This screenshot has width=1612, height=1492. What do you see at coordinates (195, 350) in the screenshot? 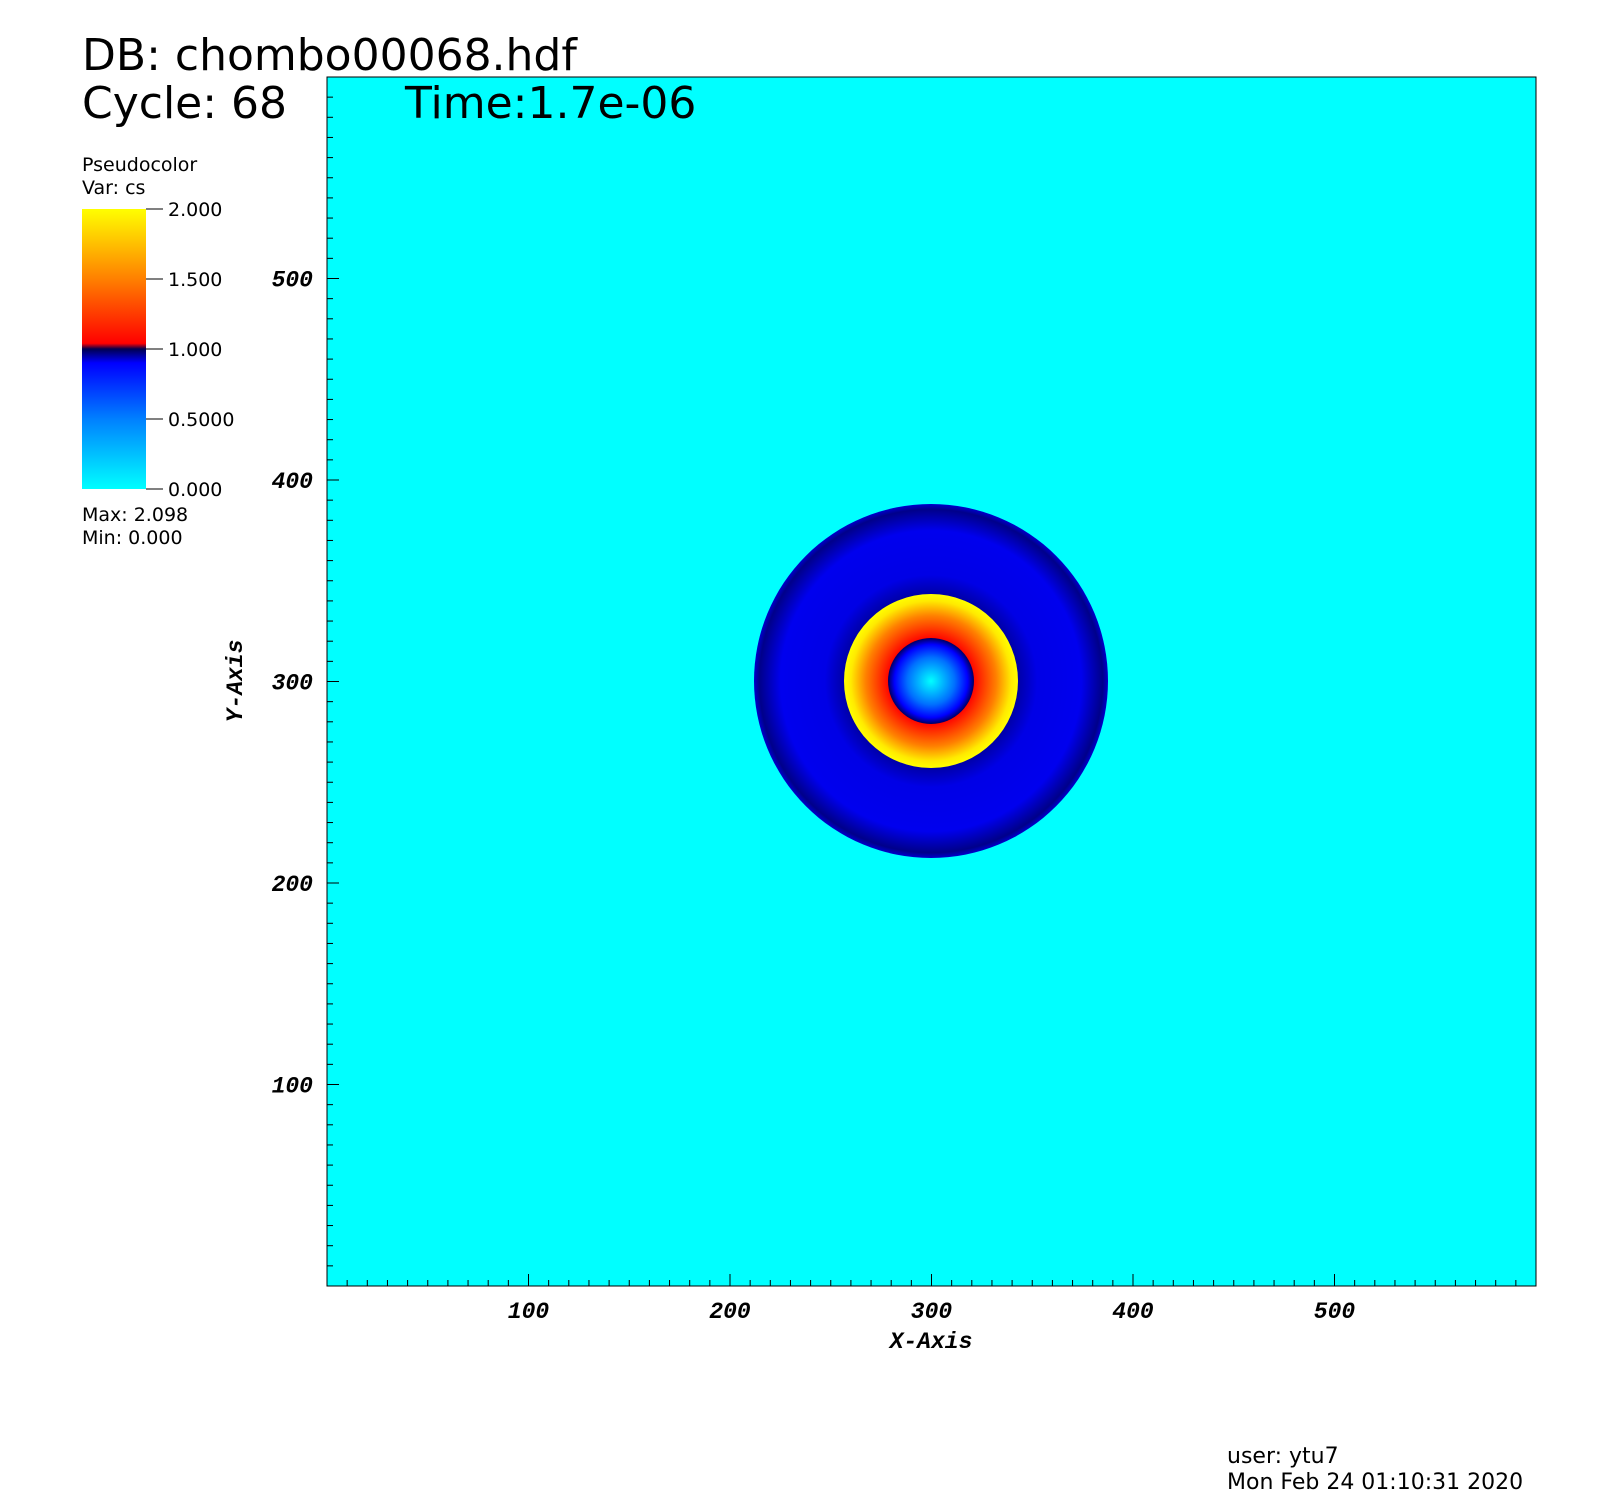
I see `colorbar-tick-label: 1.000` at bounding box center [195, 350].